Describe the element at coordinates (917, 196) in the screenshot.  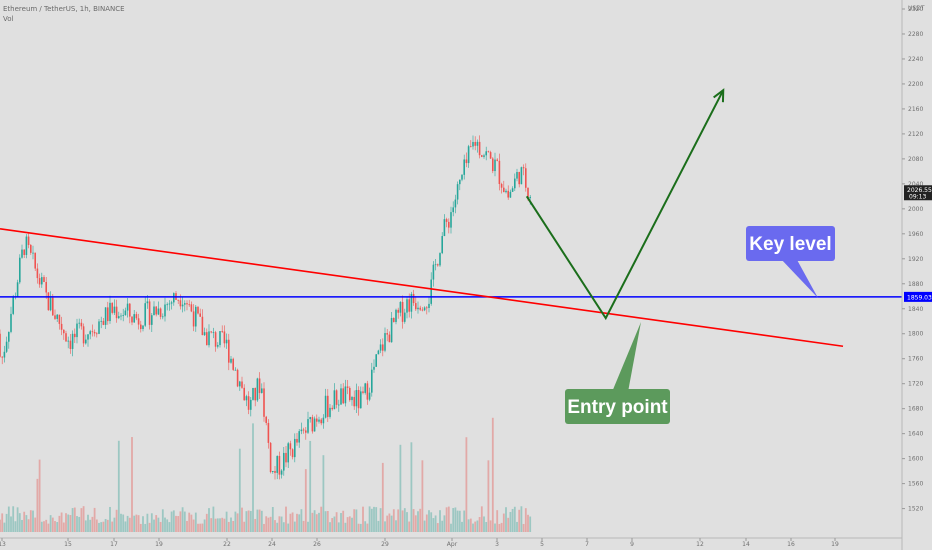
I see `bar-countdown-label: 09:13` at that location.